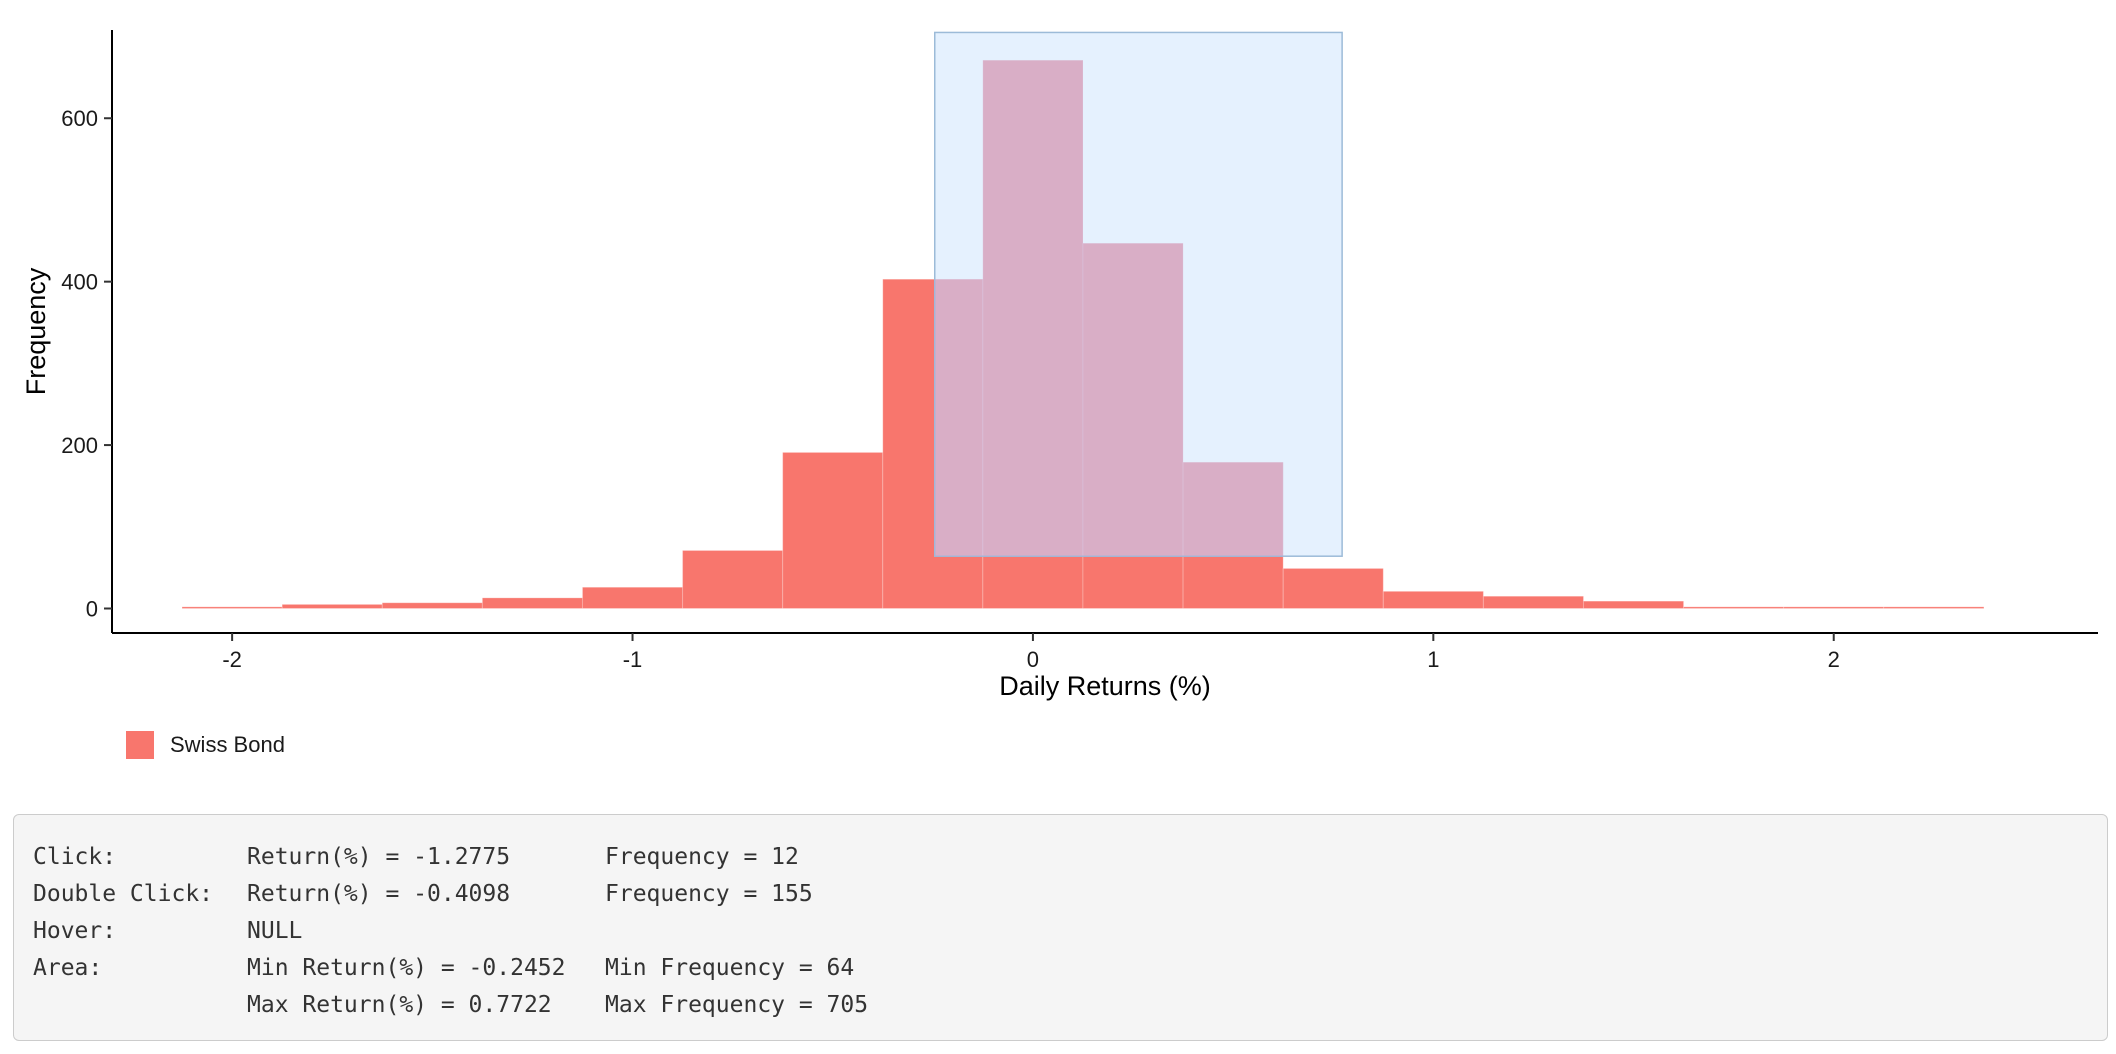 The height and width of the screenshot is (1054, 2116). Describe the element at coordinates (379, 894) in the screenshot. I see `dblclick-return: Return(%) = -0.4098` at that location.